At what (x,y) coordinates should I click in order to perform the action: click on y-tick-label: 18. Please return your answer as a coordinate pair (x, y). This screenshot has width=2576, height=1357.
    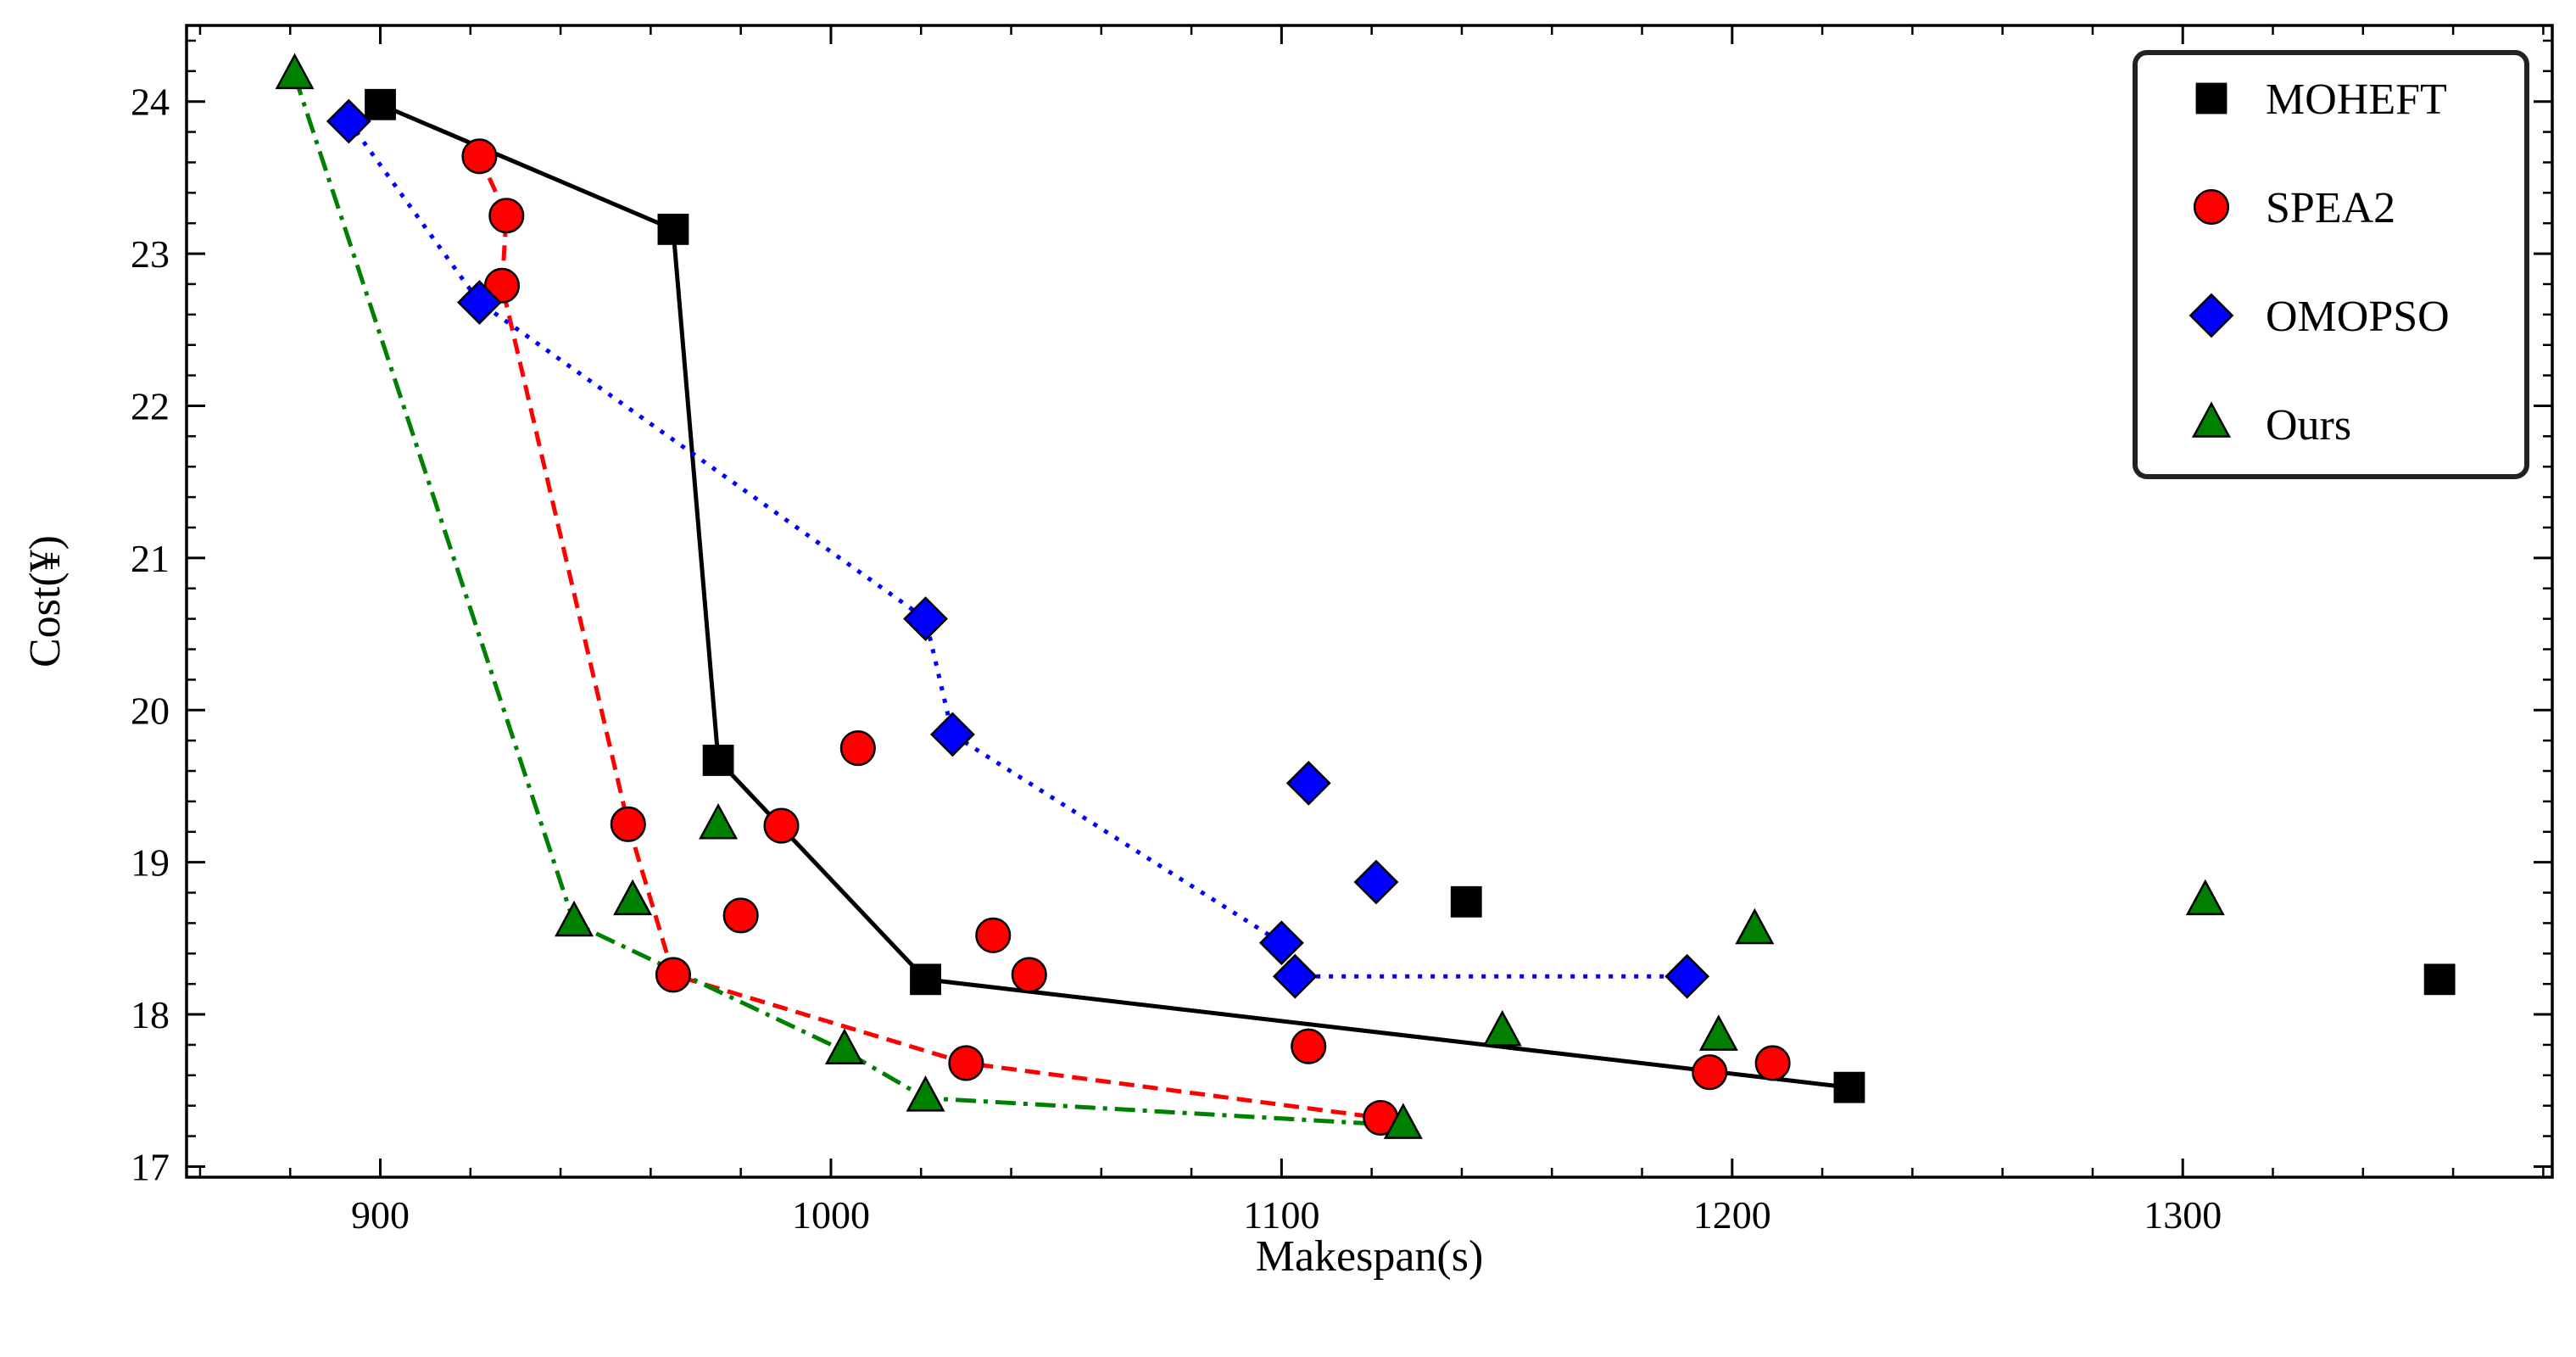
    Looking at the image, I should click on (150, 1015).